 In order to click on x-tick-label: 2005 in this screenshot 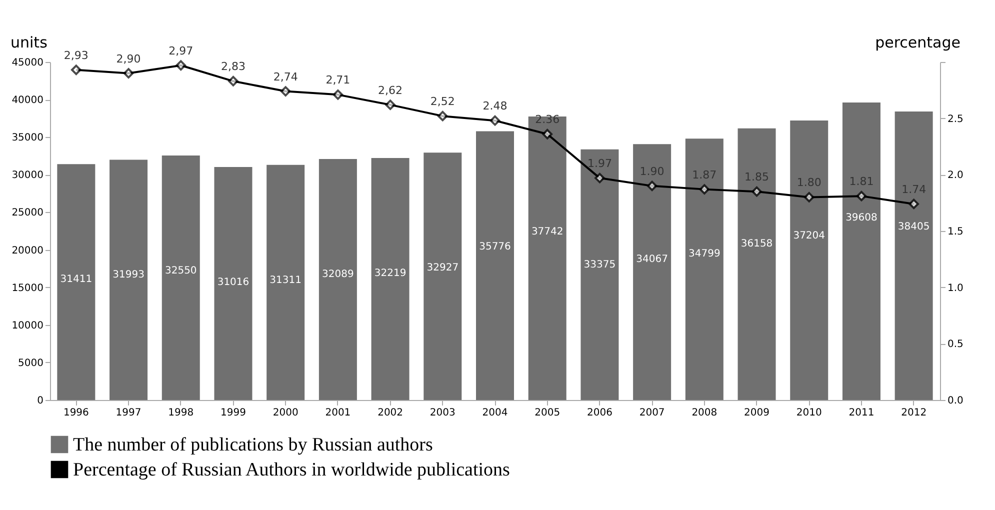, I will do `click(547, 413)`.